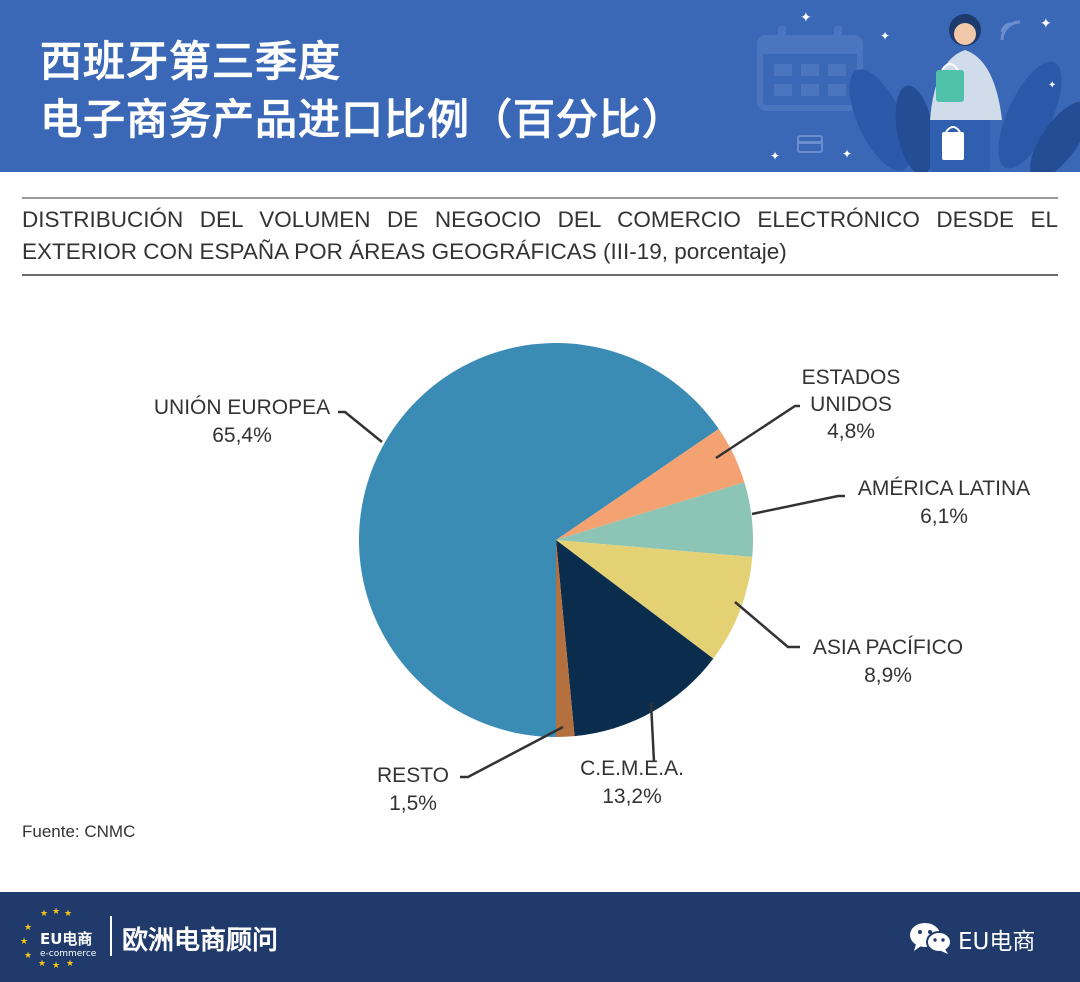 This screenshot has width=1080, height=982. Describe the element at coordinates (565, 638) in the screenshot. I see `pie-slice-resto` at that location.